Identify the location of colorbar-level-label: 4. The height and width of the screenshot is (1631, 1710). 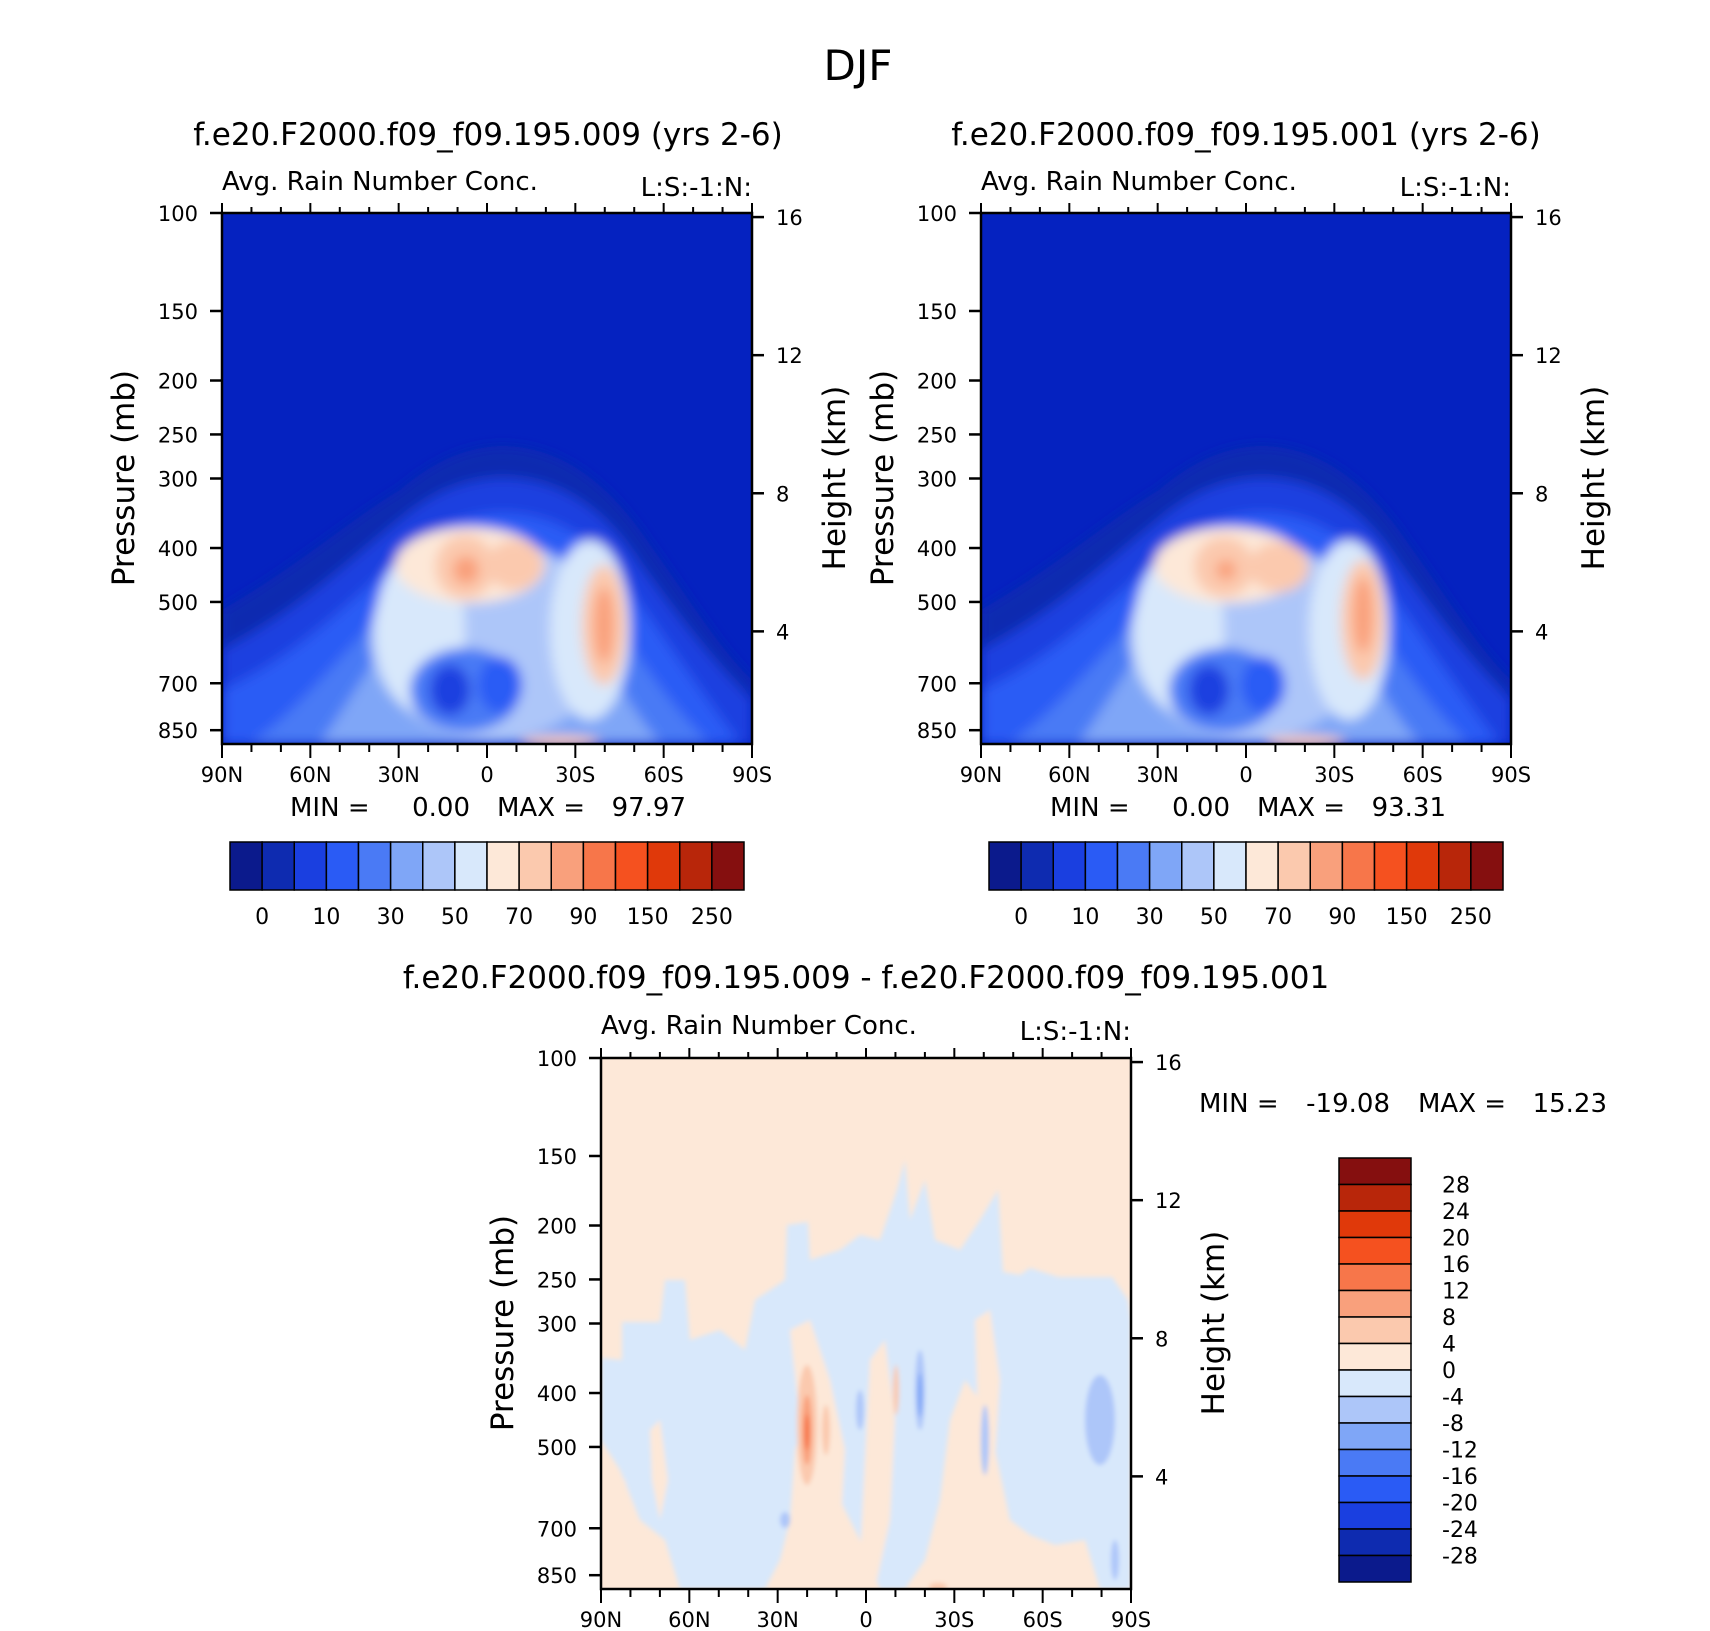
(1449, 1345).